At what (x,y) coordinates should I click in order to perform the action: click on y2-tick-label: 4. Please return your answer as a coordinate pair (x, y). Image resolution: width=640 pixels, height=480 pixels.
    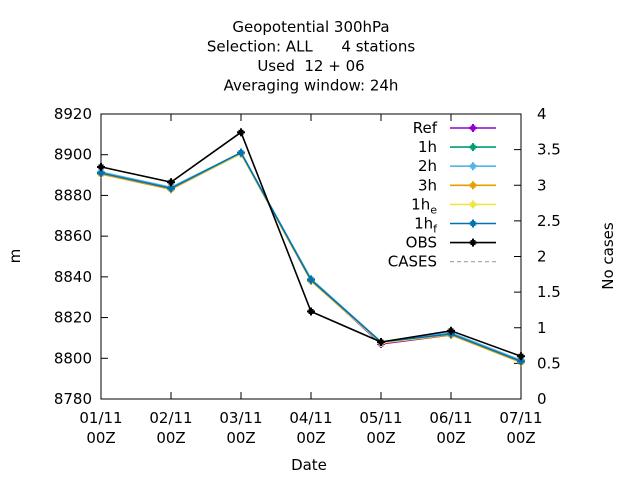
    Looking at the image, I should click on (542, 114).